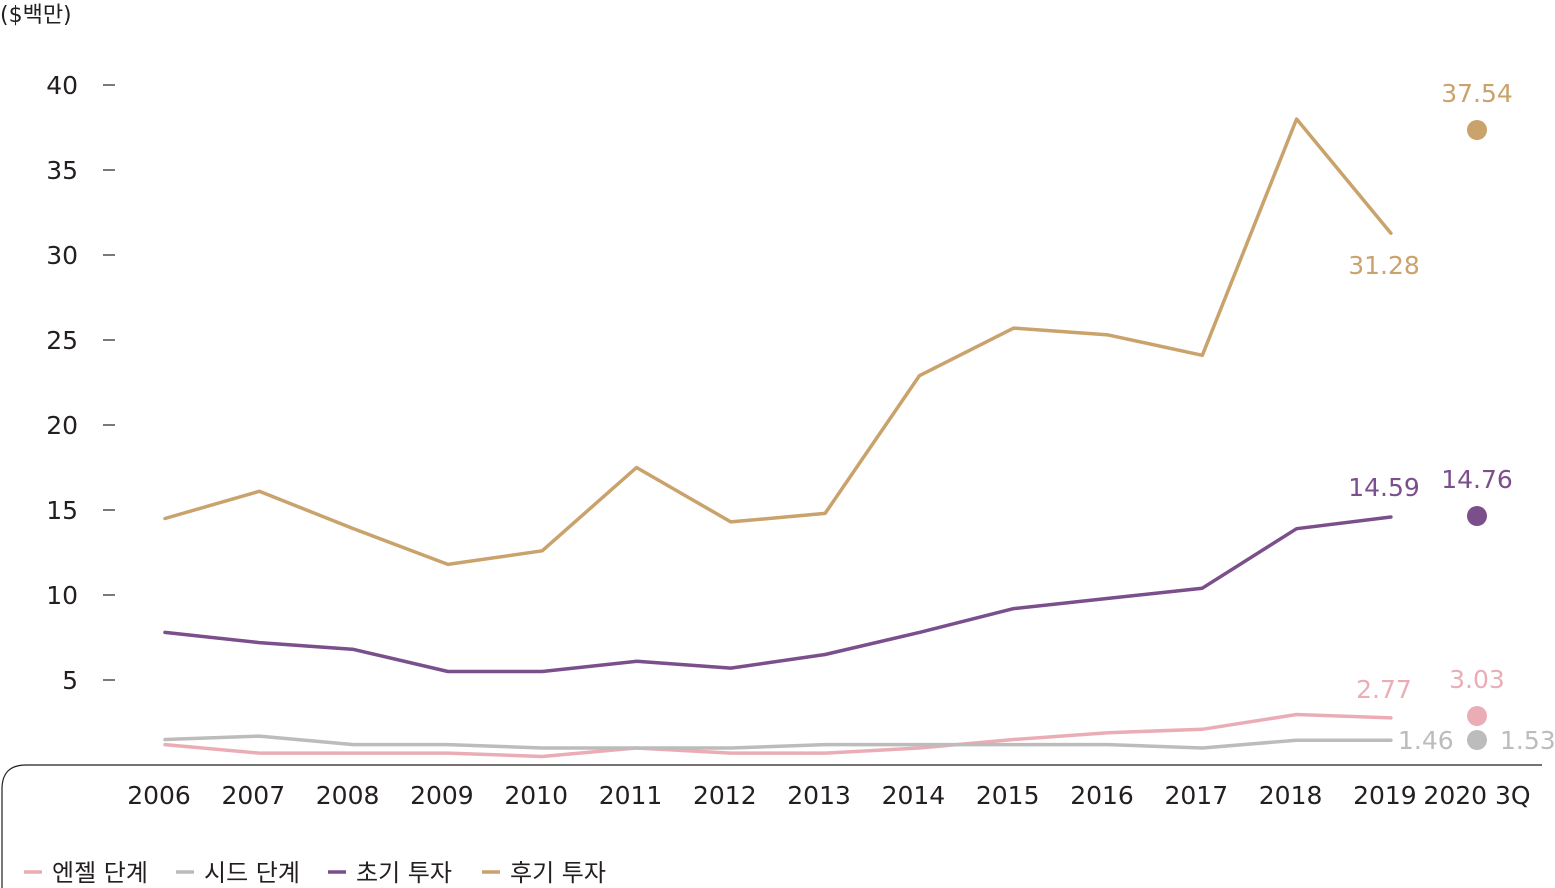 This screenshot has width=1555, height=888. I want to click on x-tick-label: 2019, so click(1385, 795).